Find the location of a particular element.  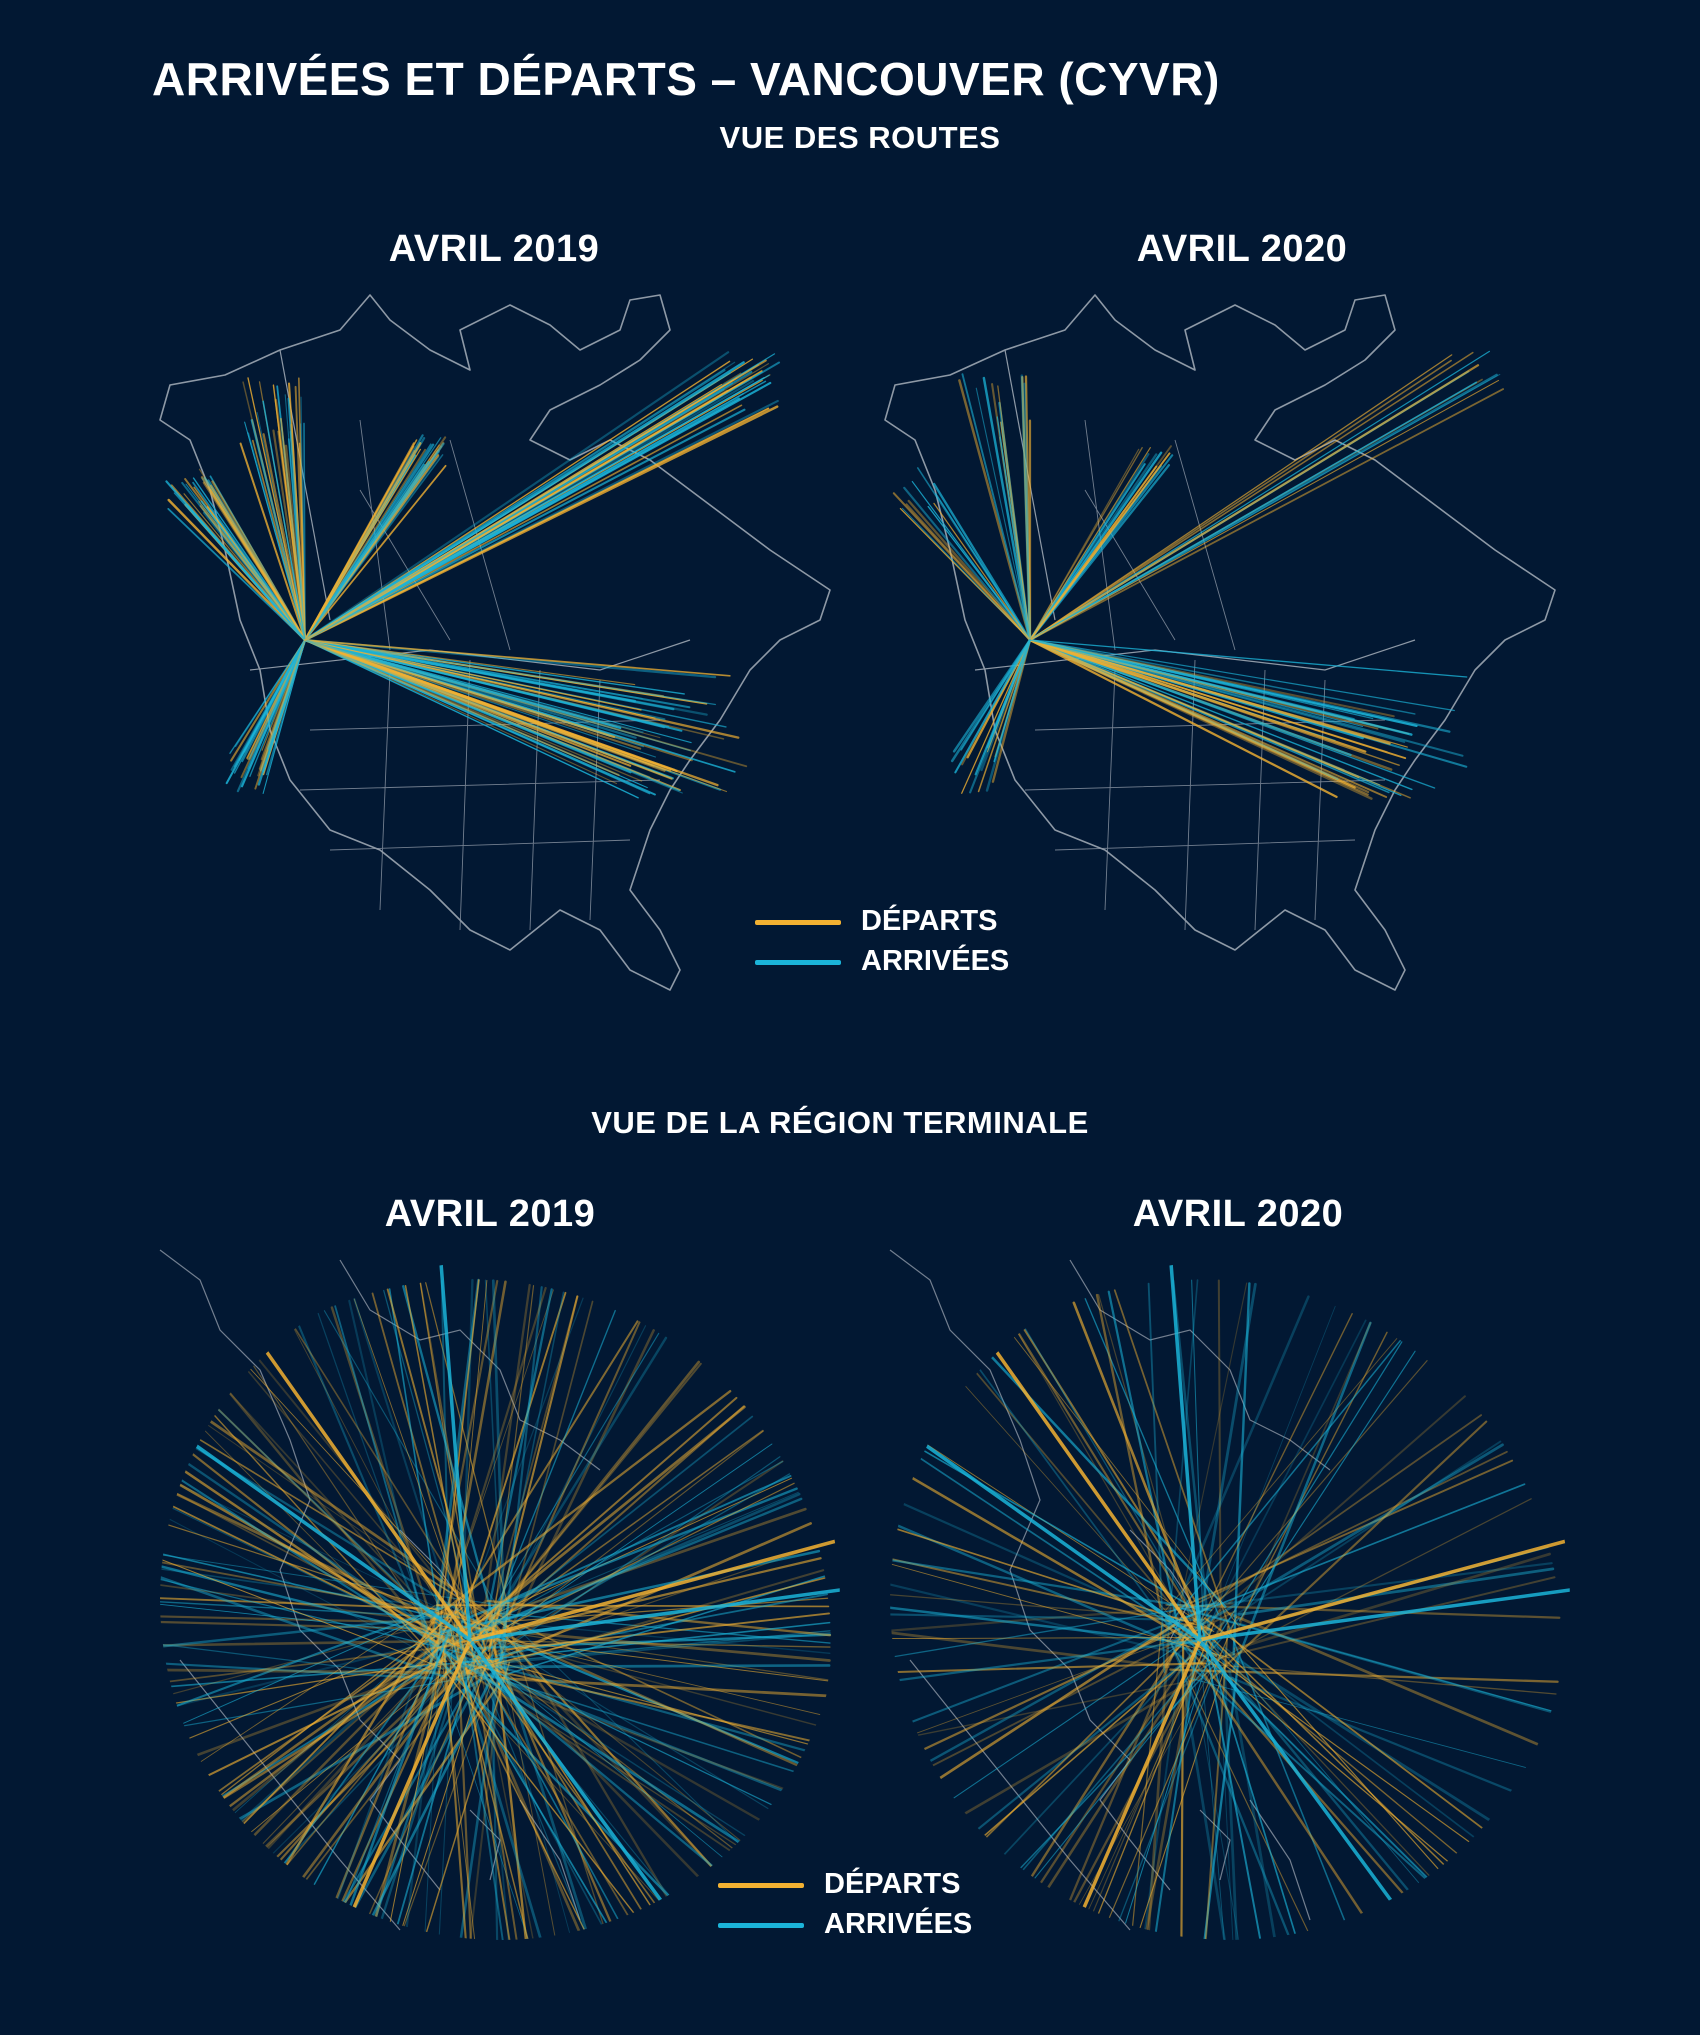

departures-swatch is located at coordinates (798, 922).